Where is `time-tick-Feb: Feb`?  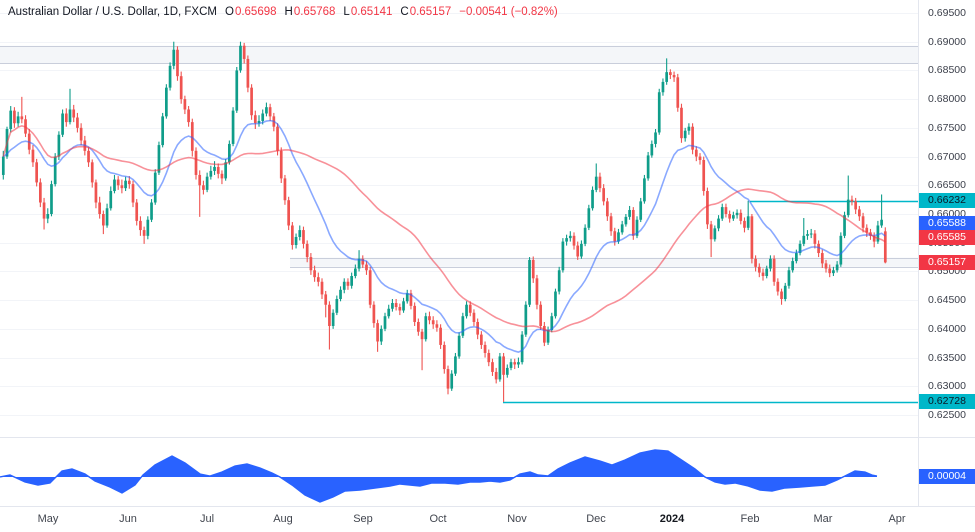
time-tick-Feb: Feb is located at coordinates (750, 519).